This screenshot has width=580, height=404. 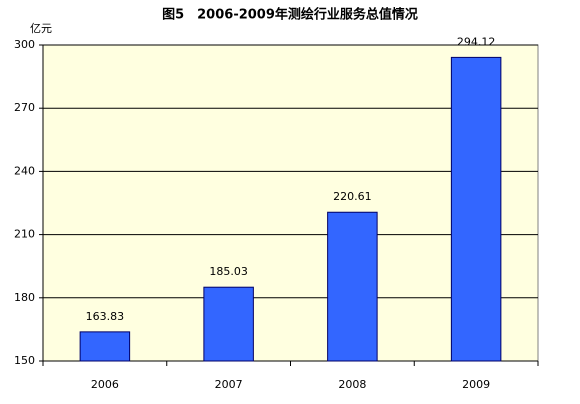 What do you see at coordinates (24, 234) in the screenshot?
I see `y-tick-label: 210` at bounding box center [24, 234].